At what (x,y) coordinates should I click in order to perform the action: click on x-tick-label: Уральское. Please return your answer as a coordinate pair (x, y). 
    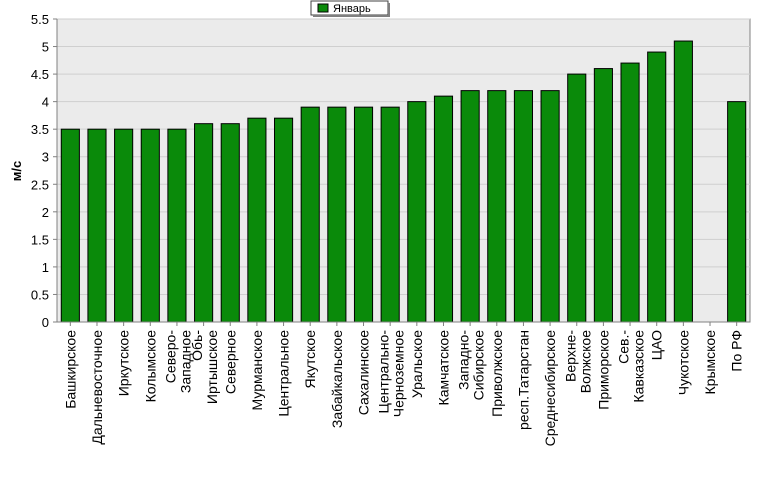
    Looking at the image, I should click on (417, 364).